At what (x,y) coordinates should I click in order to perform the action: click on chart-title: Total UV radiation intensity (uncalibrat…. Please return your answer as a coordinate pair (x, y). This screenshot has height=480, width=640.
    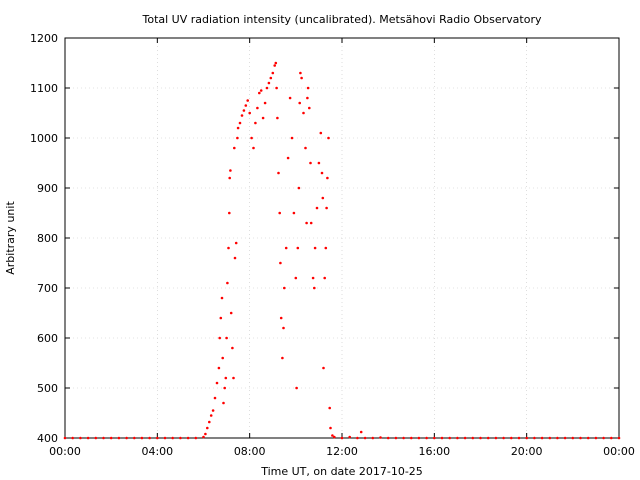
    Looking at the image, I should click on (342, 19).